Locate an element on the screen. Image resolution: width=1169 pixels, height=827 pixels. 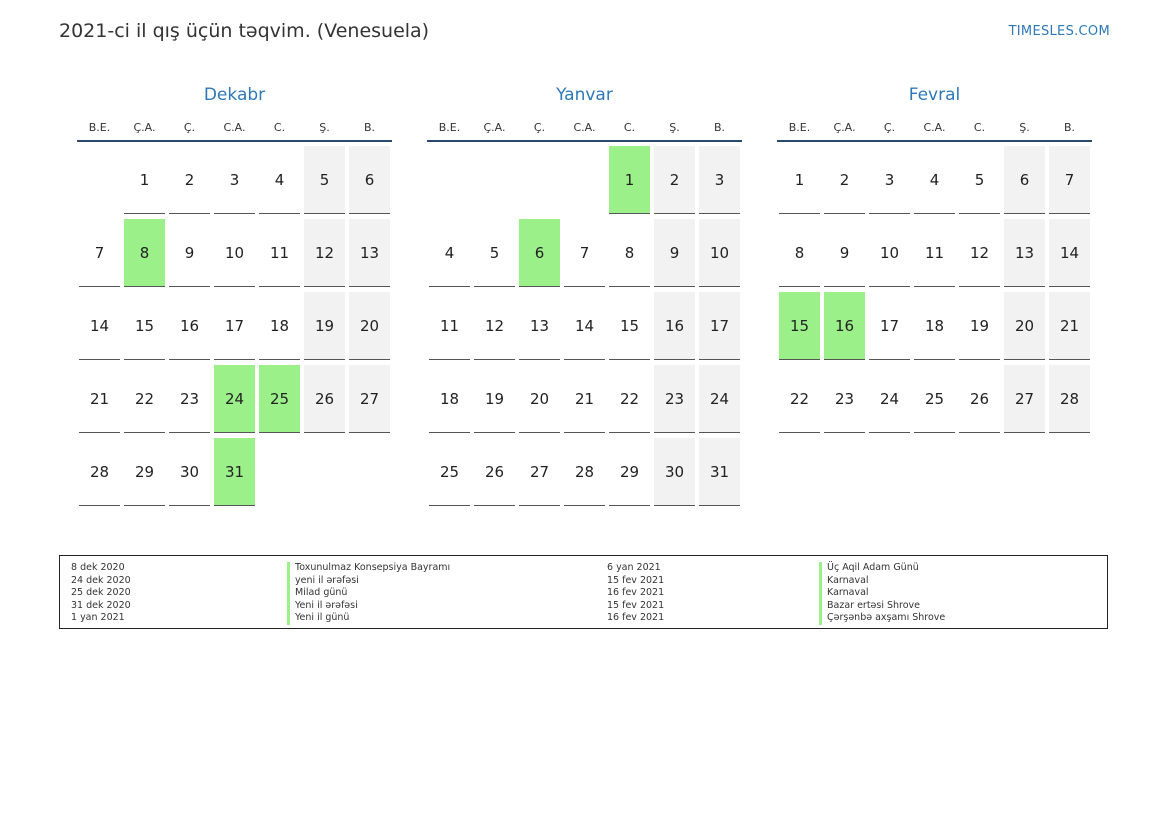
week-row: 21 22 23 24 25 26 27 is located at coordinates (234, 397).